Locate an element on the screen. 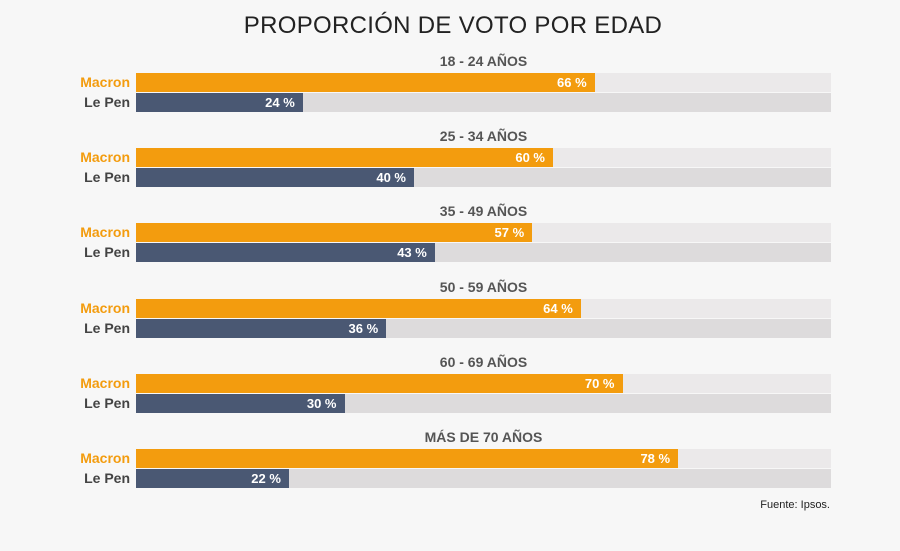 This screenshot has height=551, width=900. bar-macron: 64 % is located at coordinates (358, 308).